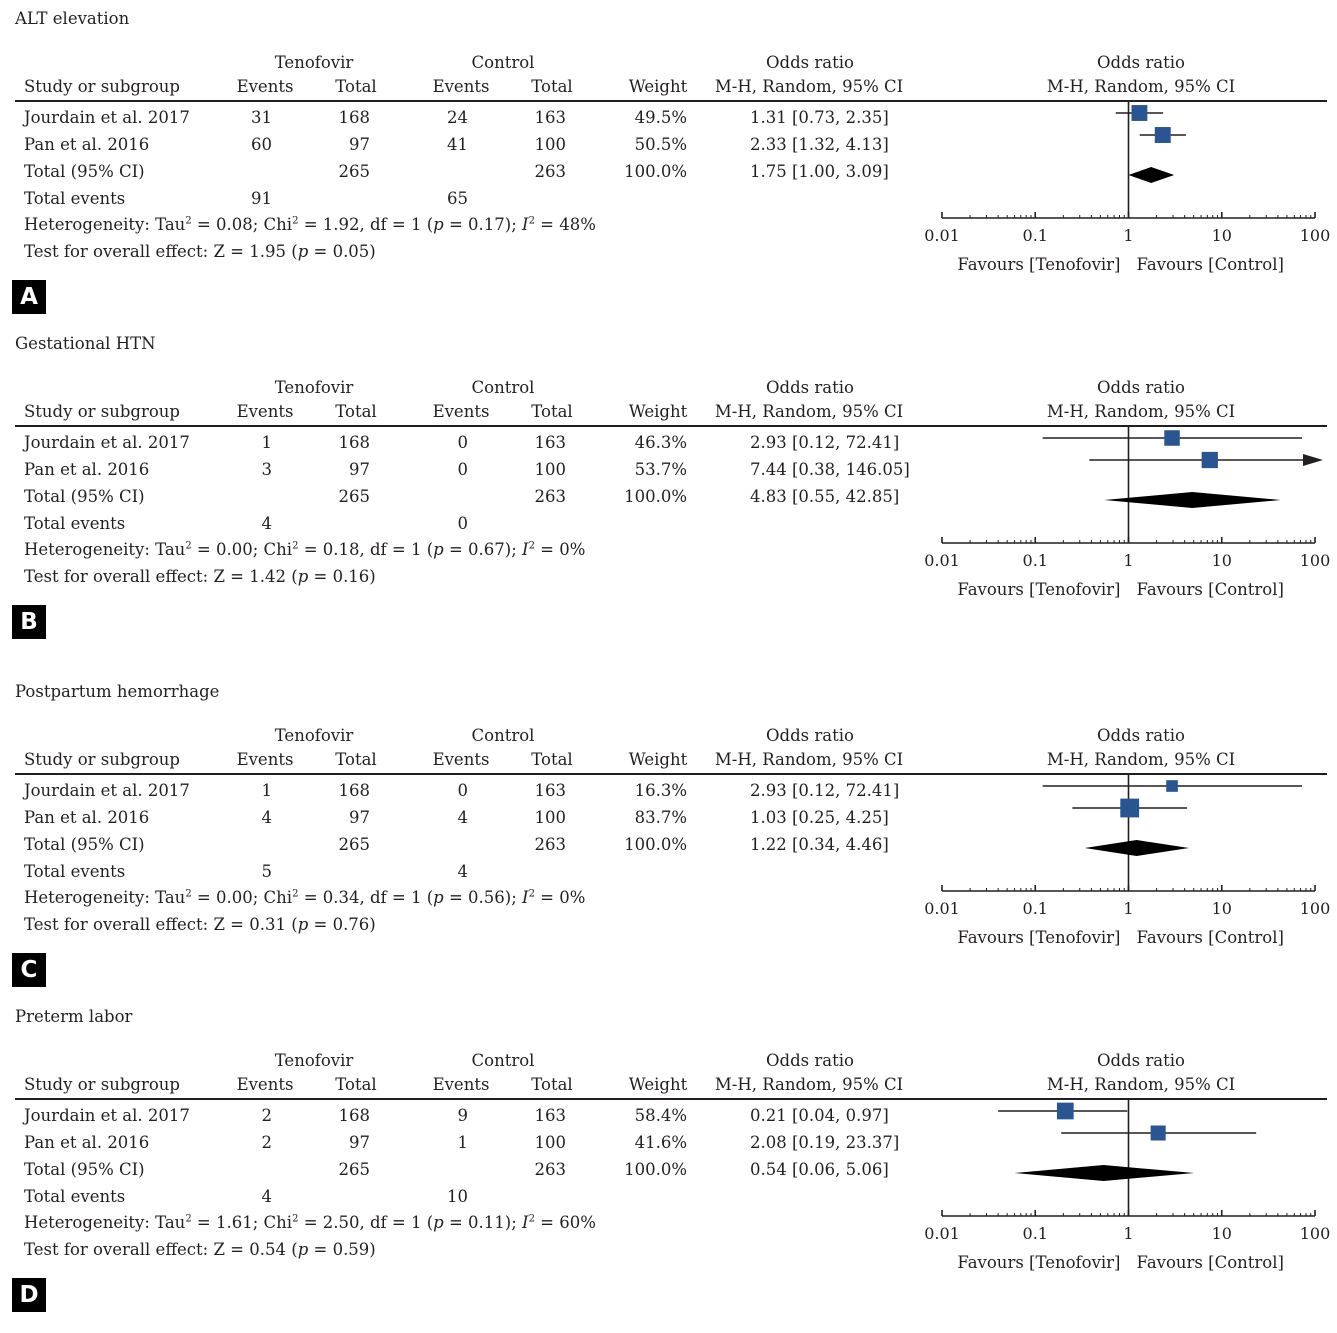 Image resolution: width=1337 pixels, height=1333 pixels. Describe the element at coordinates (267, 442) in the screenshot. I see `events1-value: 1` at that location.